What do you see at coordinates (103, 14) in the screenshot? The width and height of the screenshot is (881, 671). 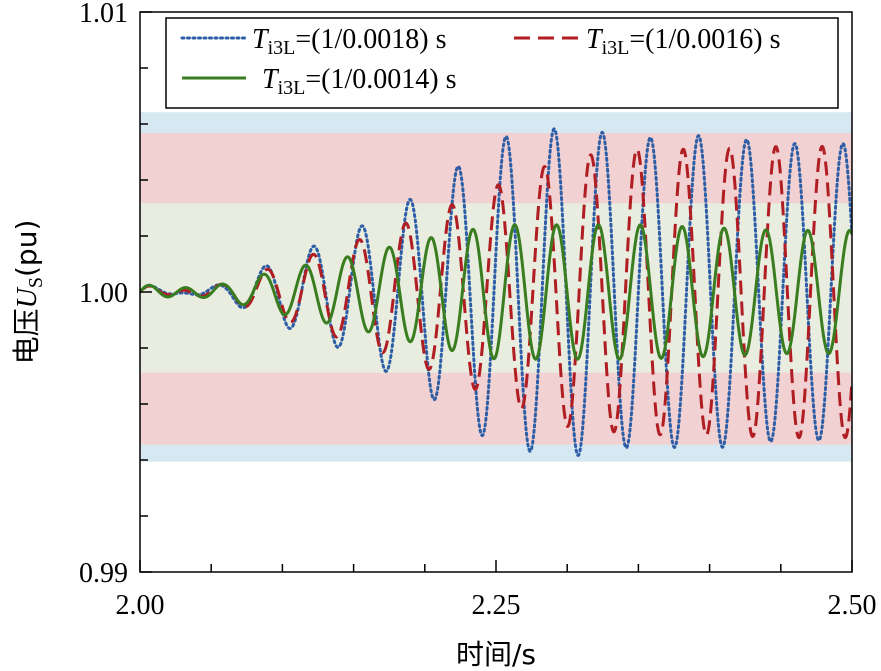 I see `y-tick-label: 1.01` at bounding box center [103, 14].